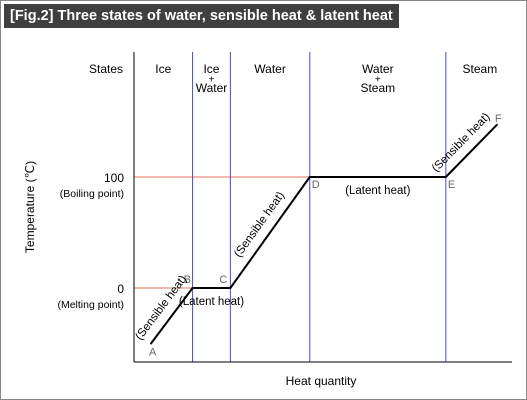 The height and width of the screenshot is (400, 527). Describe the element at coordinates (223, 280) in the screenshot. I see `point-label-c: C` at that location.